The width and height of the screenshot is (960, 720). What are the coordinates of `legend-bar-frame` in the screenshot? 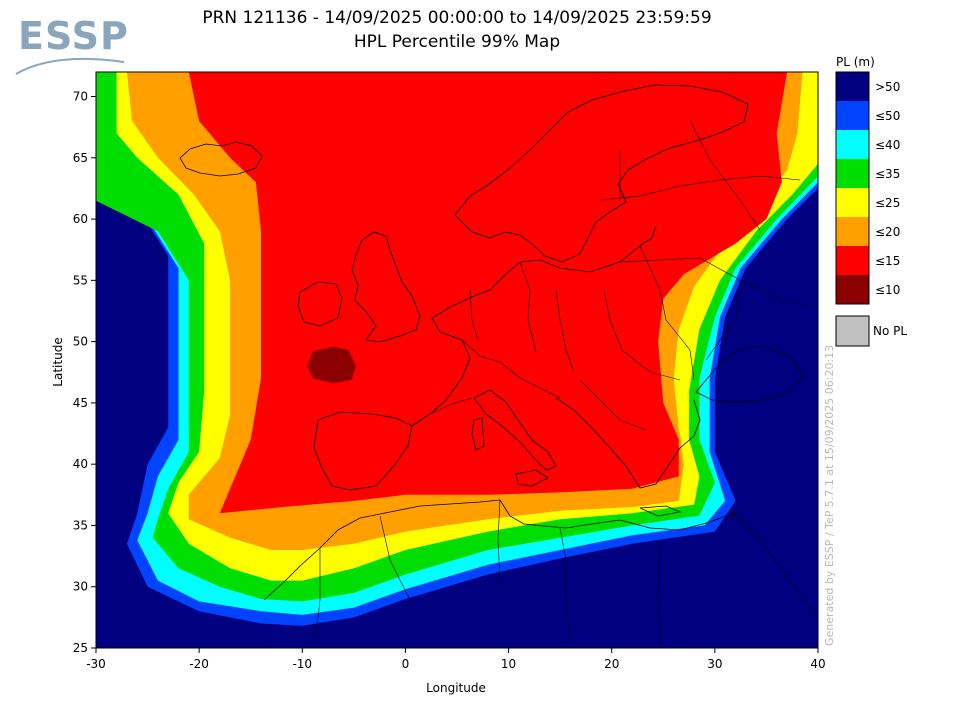 It's located at (852, 188).